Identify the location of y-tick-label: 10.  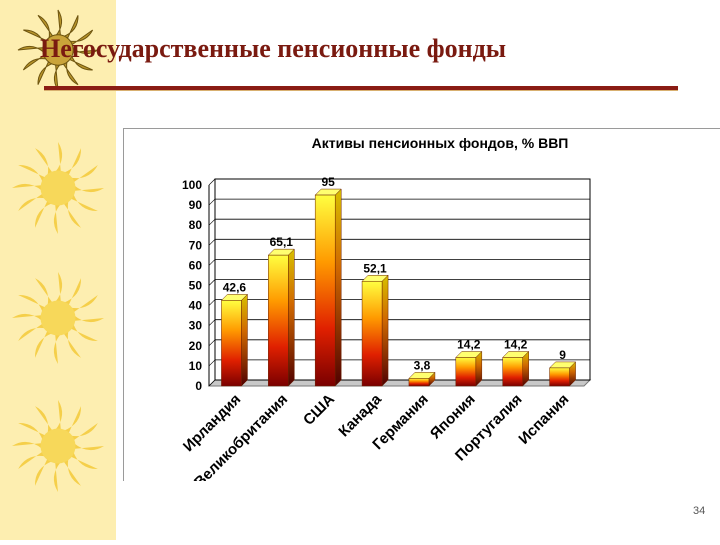
(196, 366).